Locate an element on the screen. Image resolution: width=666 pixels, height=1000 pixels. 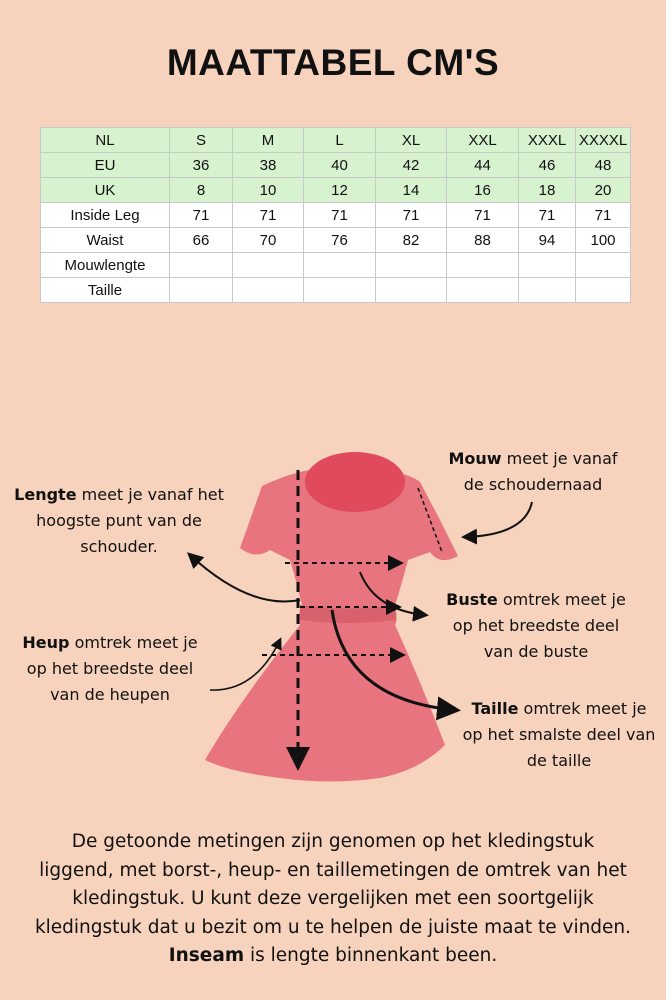
table-cell: 46 is located at coordinates (547, 165).